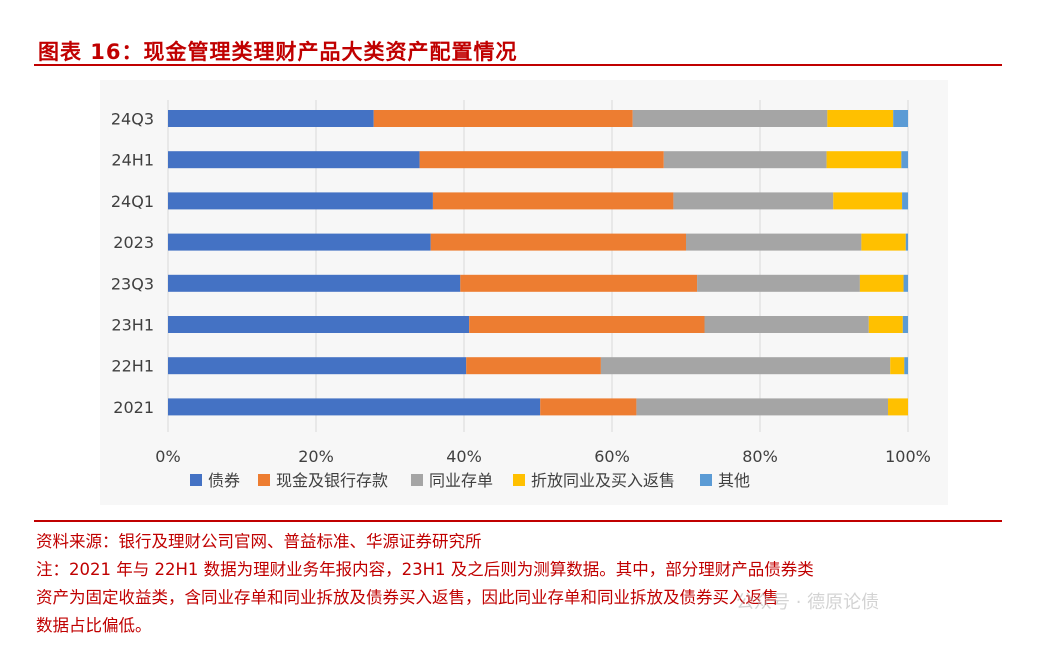 The width and height of the screenshot is (1054, 660). I want to click on note-line-3: 数据占比偏低。, so click(94, 625).